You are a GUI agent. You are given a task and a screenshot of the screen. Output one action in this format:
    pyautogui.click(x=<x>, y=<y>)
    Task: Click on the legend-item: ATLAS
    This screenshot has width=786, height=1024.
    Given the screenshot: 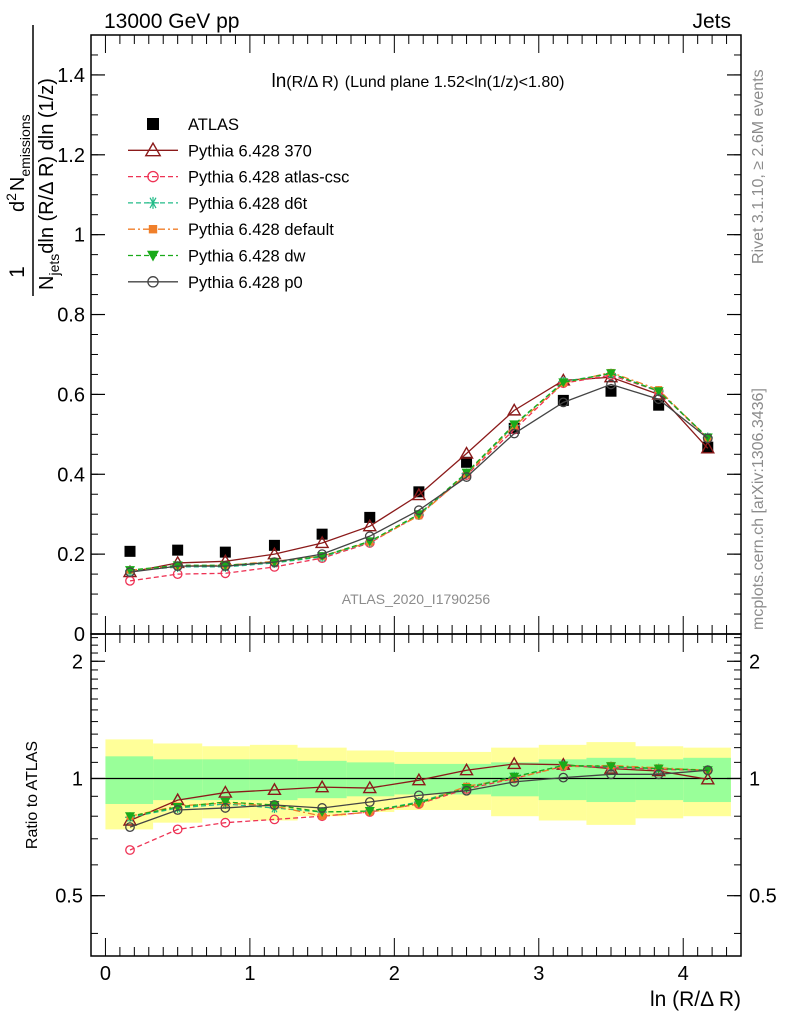 What is the action you would take?
    pyautogui.click(x=193, y=125)
    